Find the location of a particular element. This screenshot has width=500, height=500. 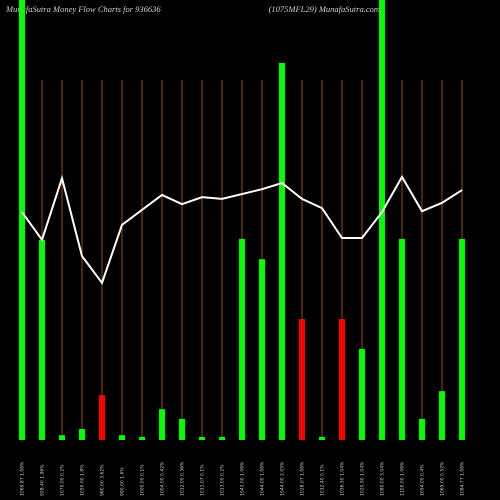

x-tick-label: 1044.00 2.05% is located at coordinates (283, 478).